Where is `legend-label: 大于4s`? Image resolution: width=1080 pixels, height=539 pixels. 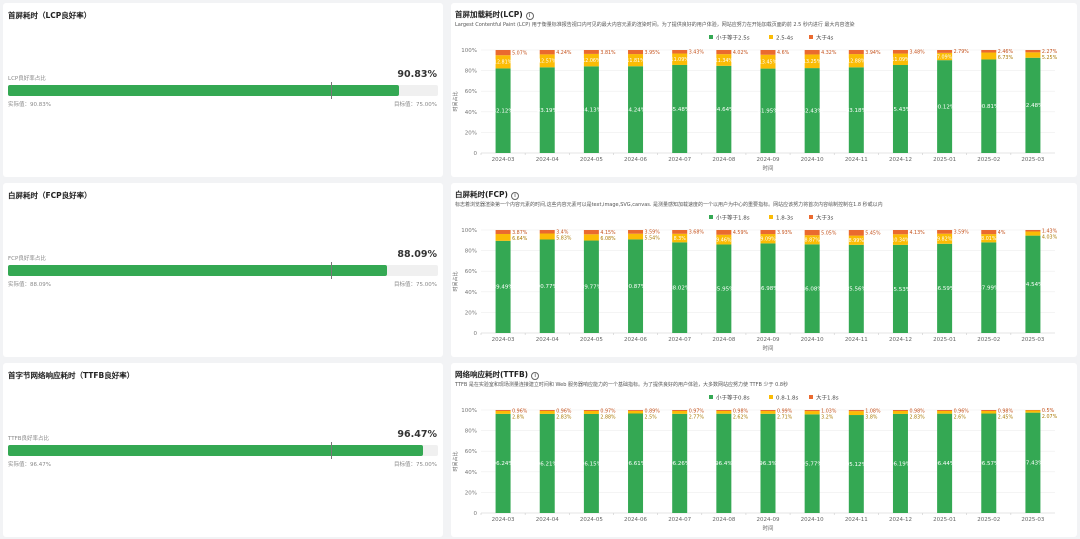
legend-label: 大于4s is located at coordinates (824, 38).